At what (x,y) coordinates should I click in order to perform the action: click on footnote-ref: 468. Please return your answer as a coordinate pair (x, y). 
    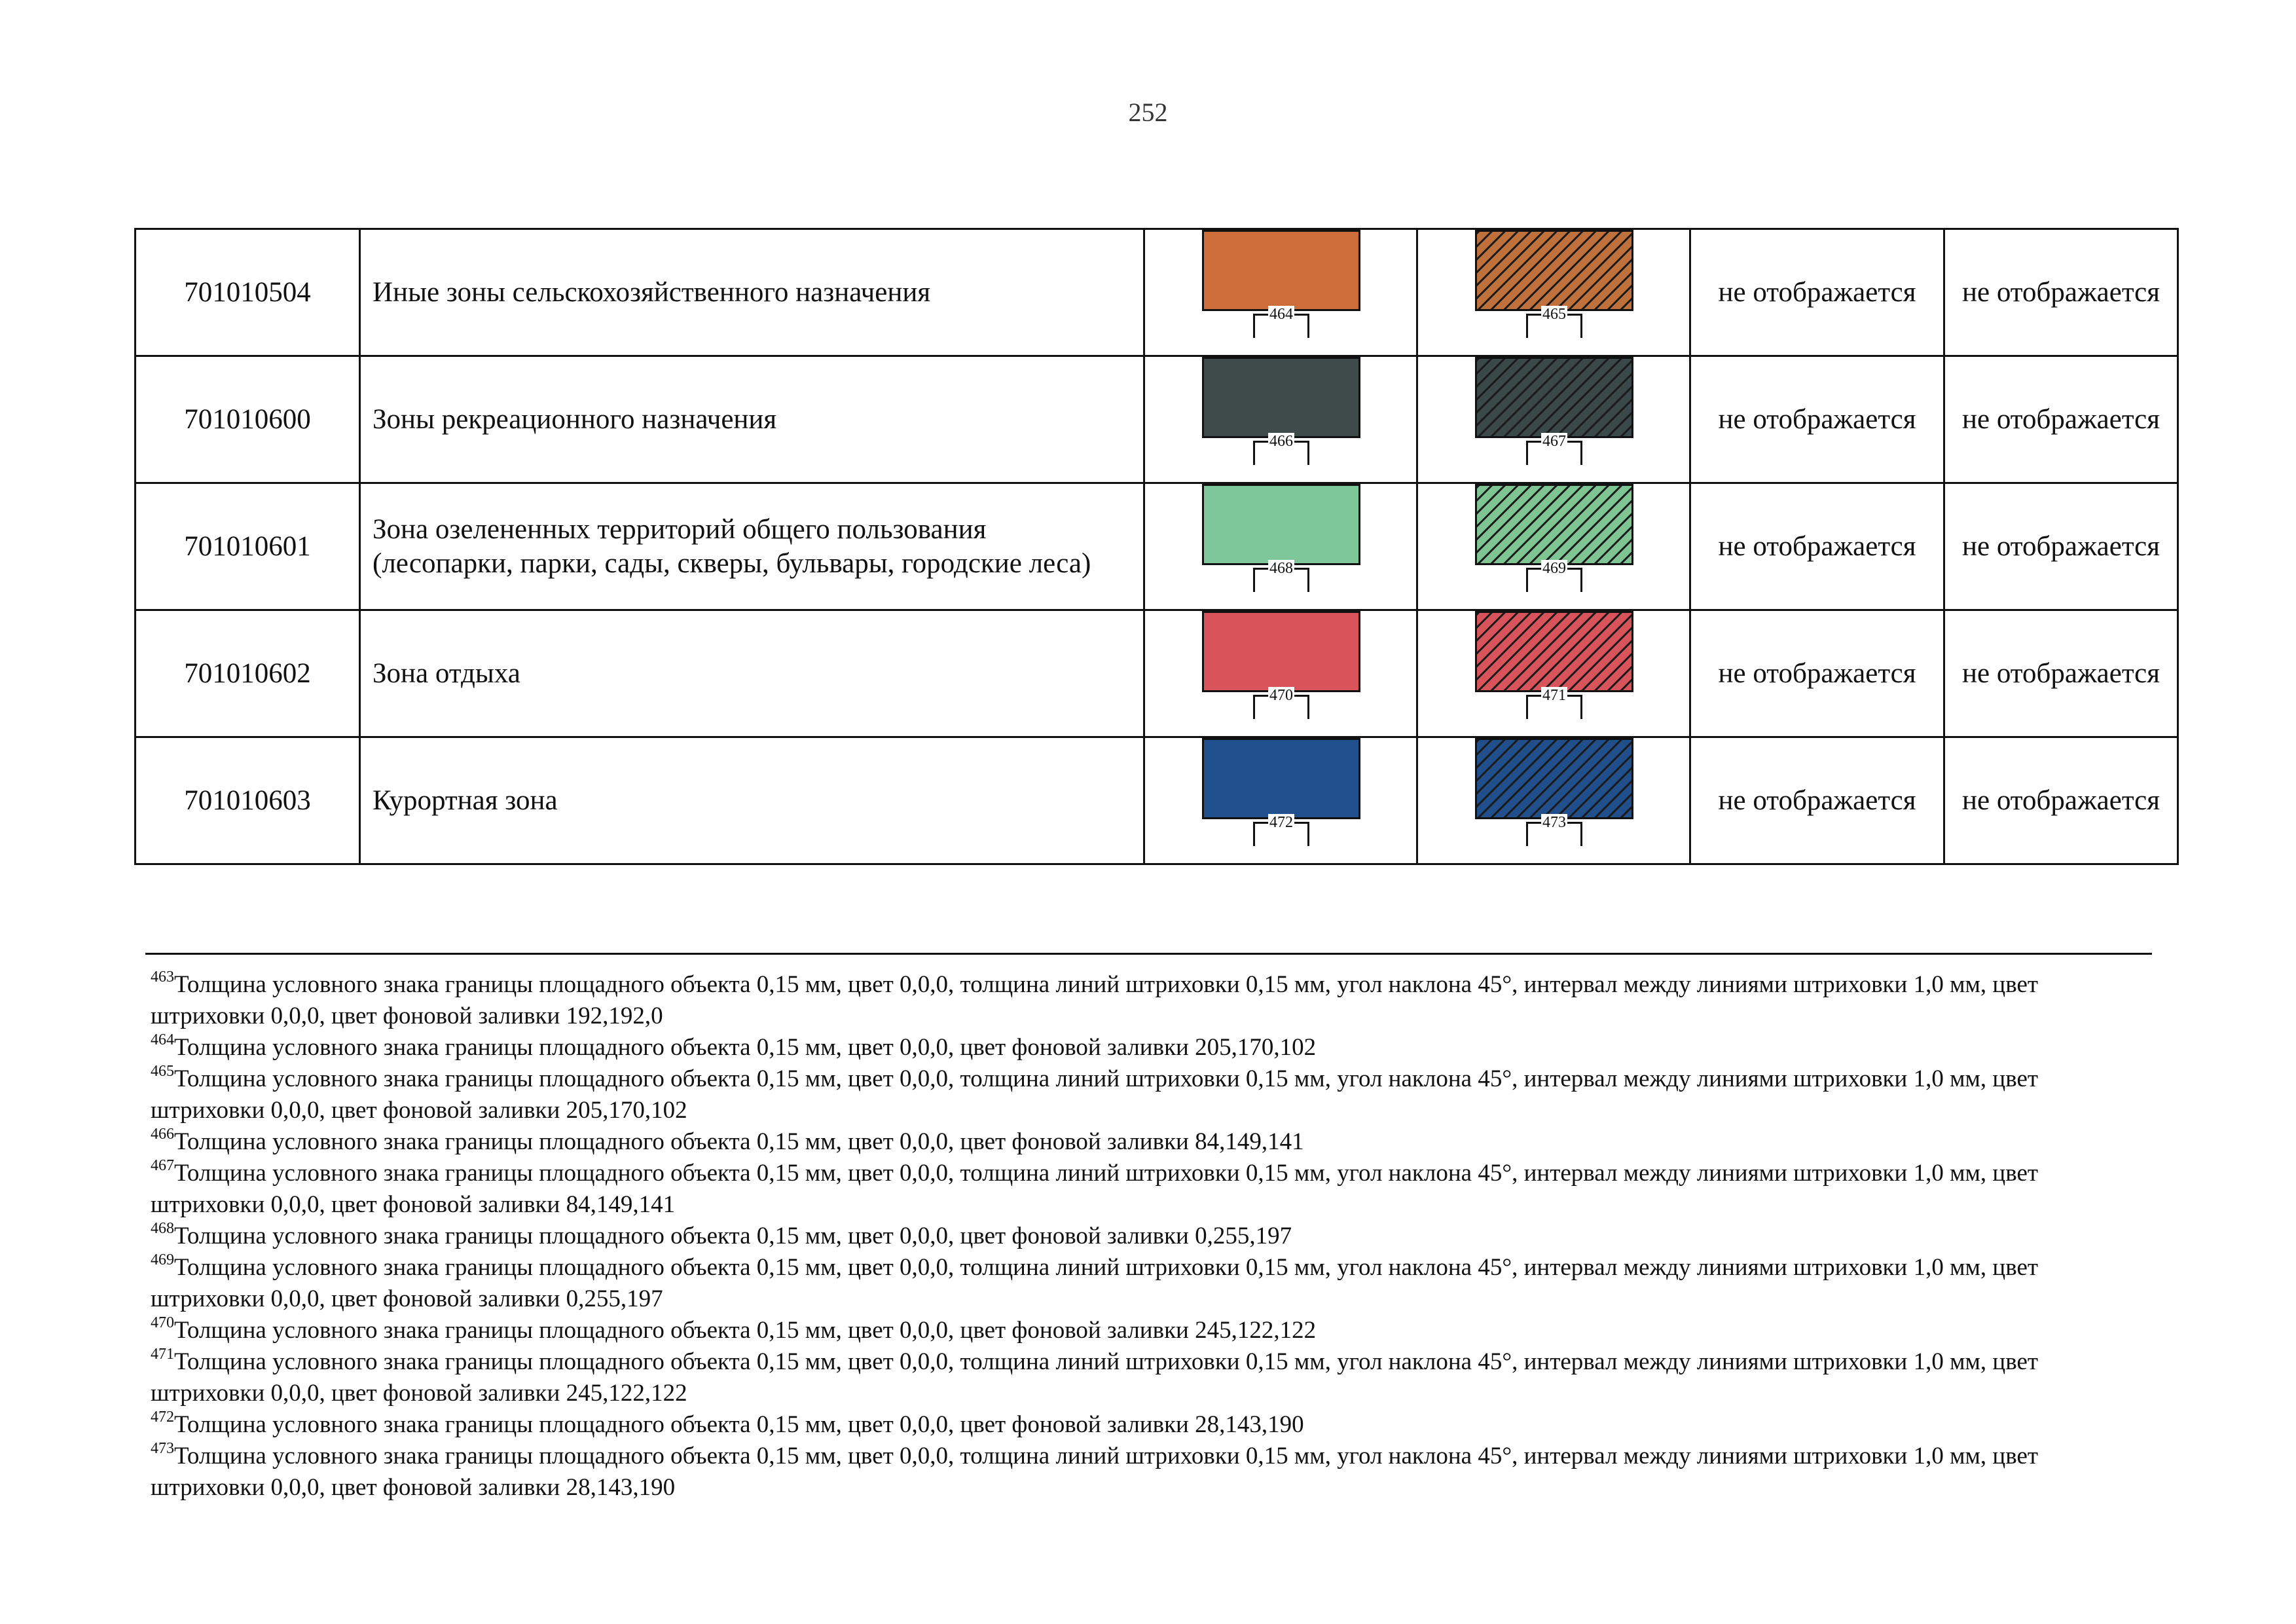
    Looking at the image, I should click on (1281, 576).